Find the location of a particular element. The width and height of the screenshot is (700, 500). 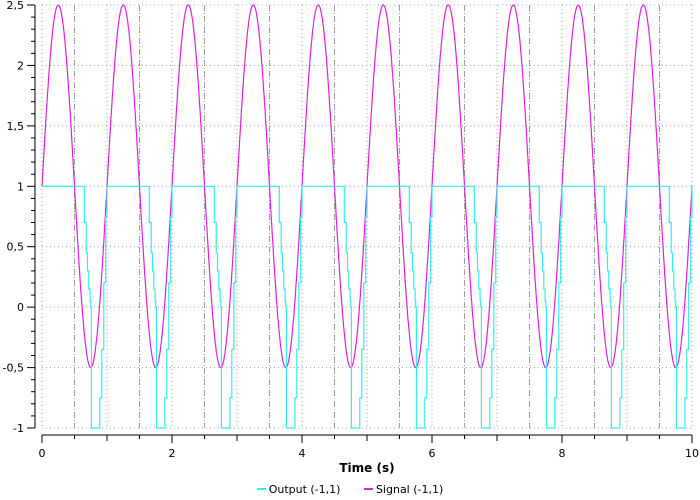

legend-item-signal: Signal (-1,1) is located at coordinates (403, 489).